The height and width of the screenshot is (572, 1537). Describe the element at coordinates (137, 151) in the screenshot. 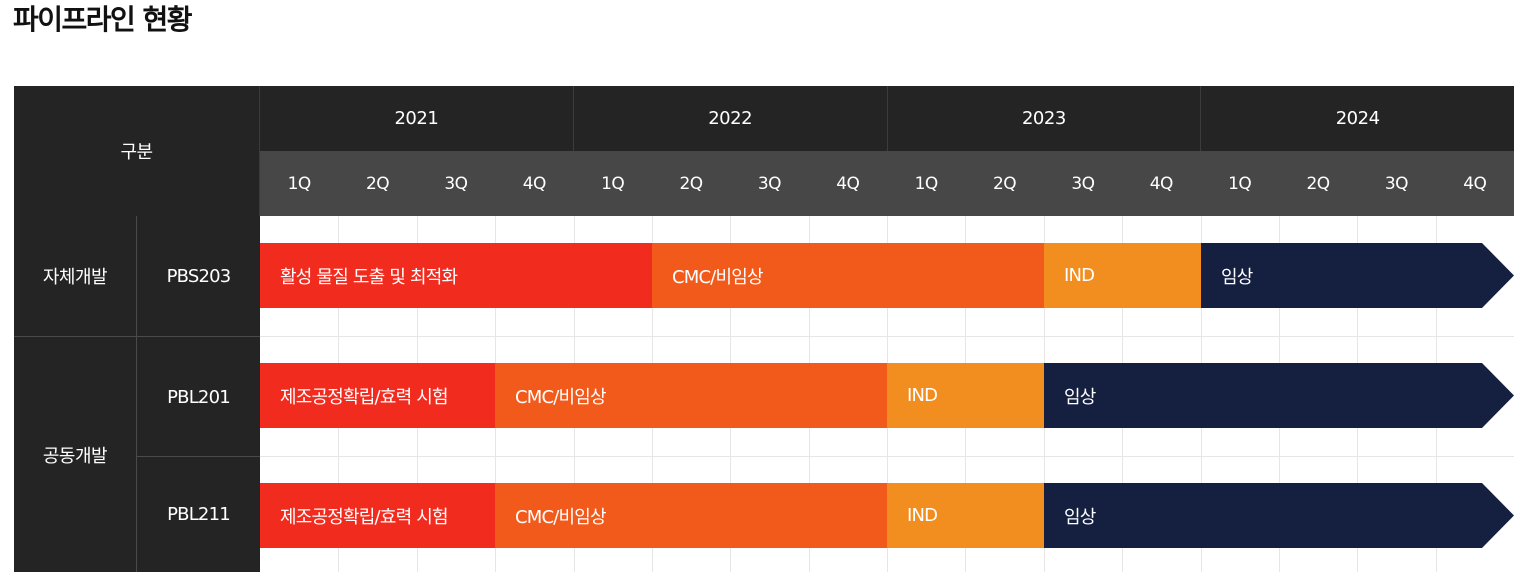

I see `category-header: 구분` at that location.